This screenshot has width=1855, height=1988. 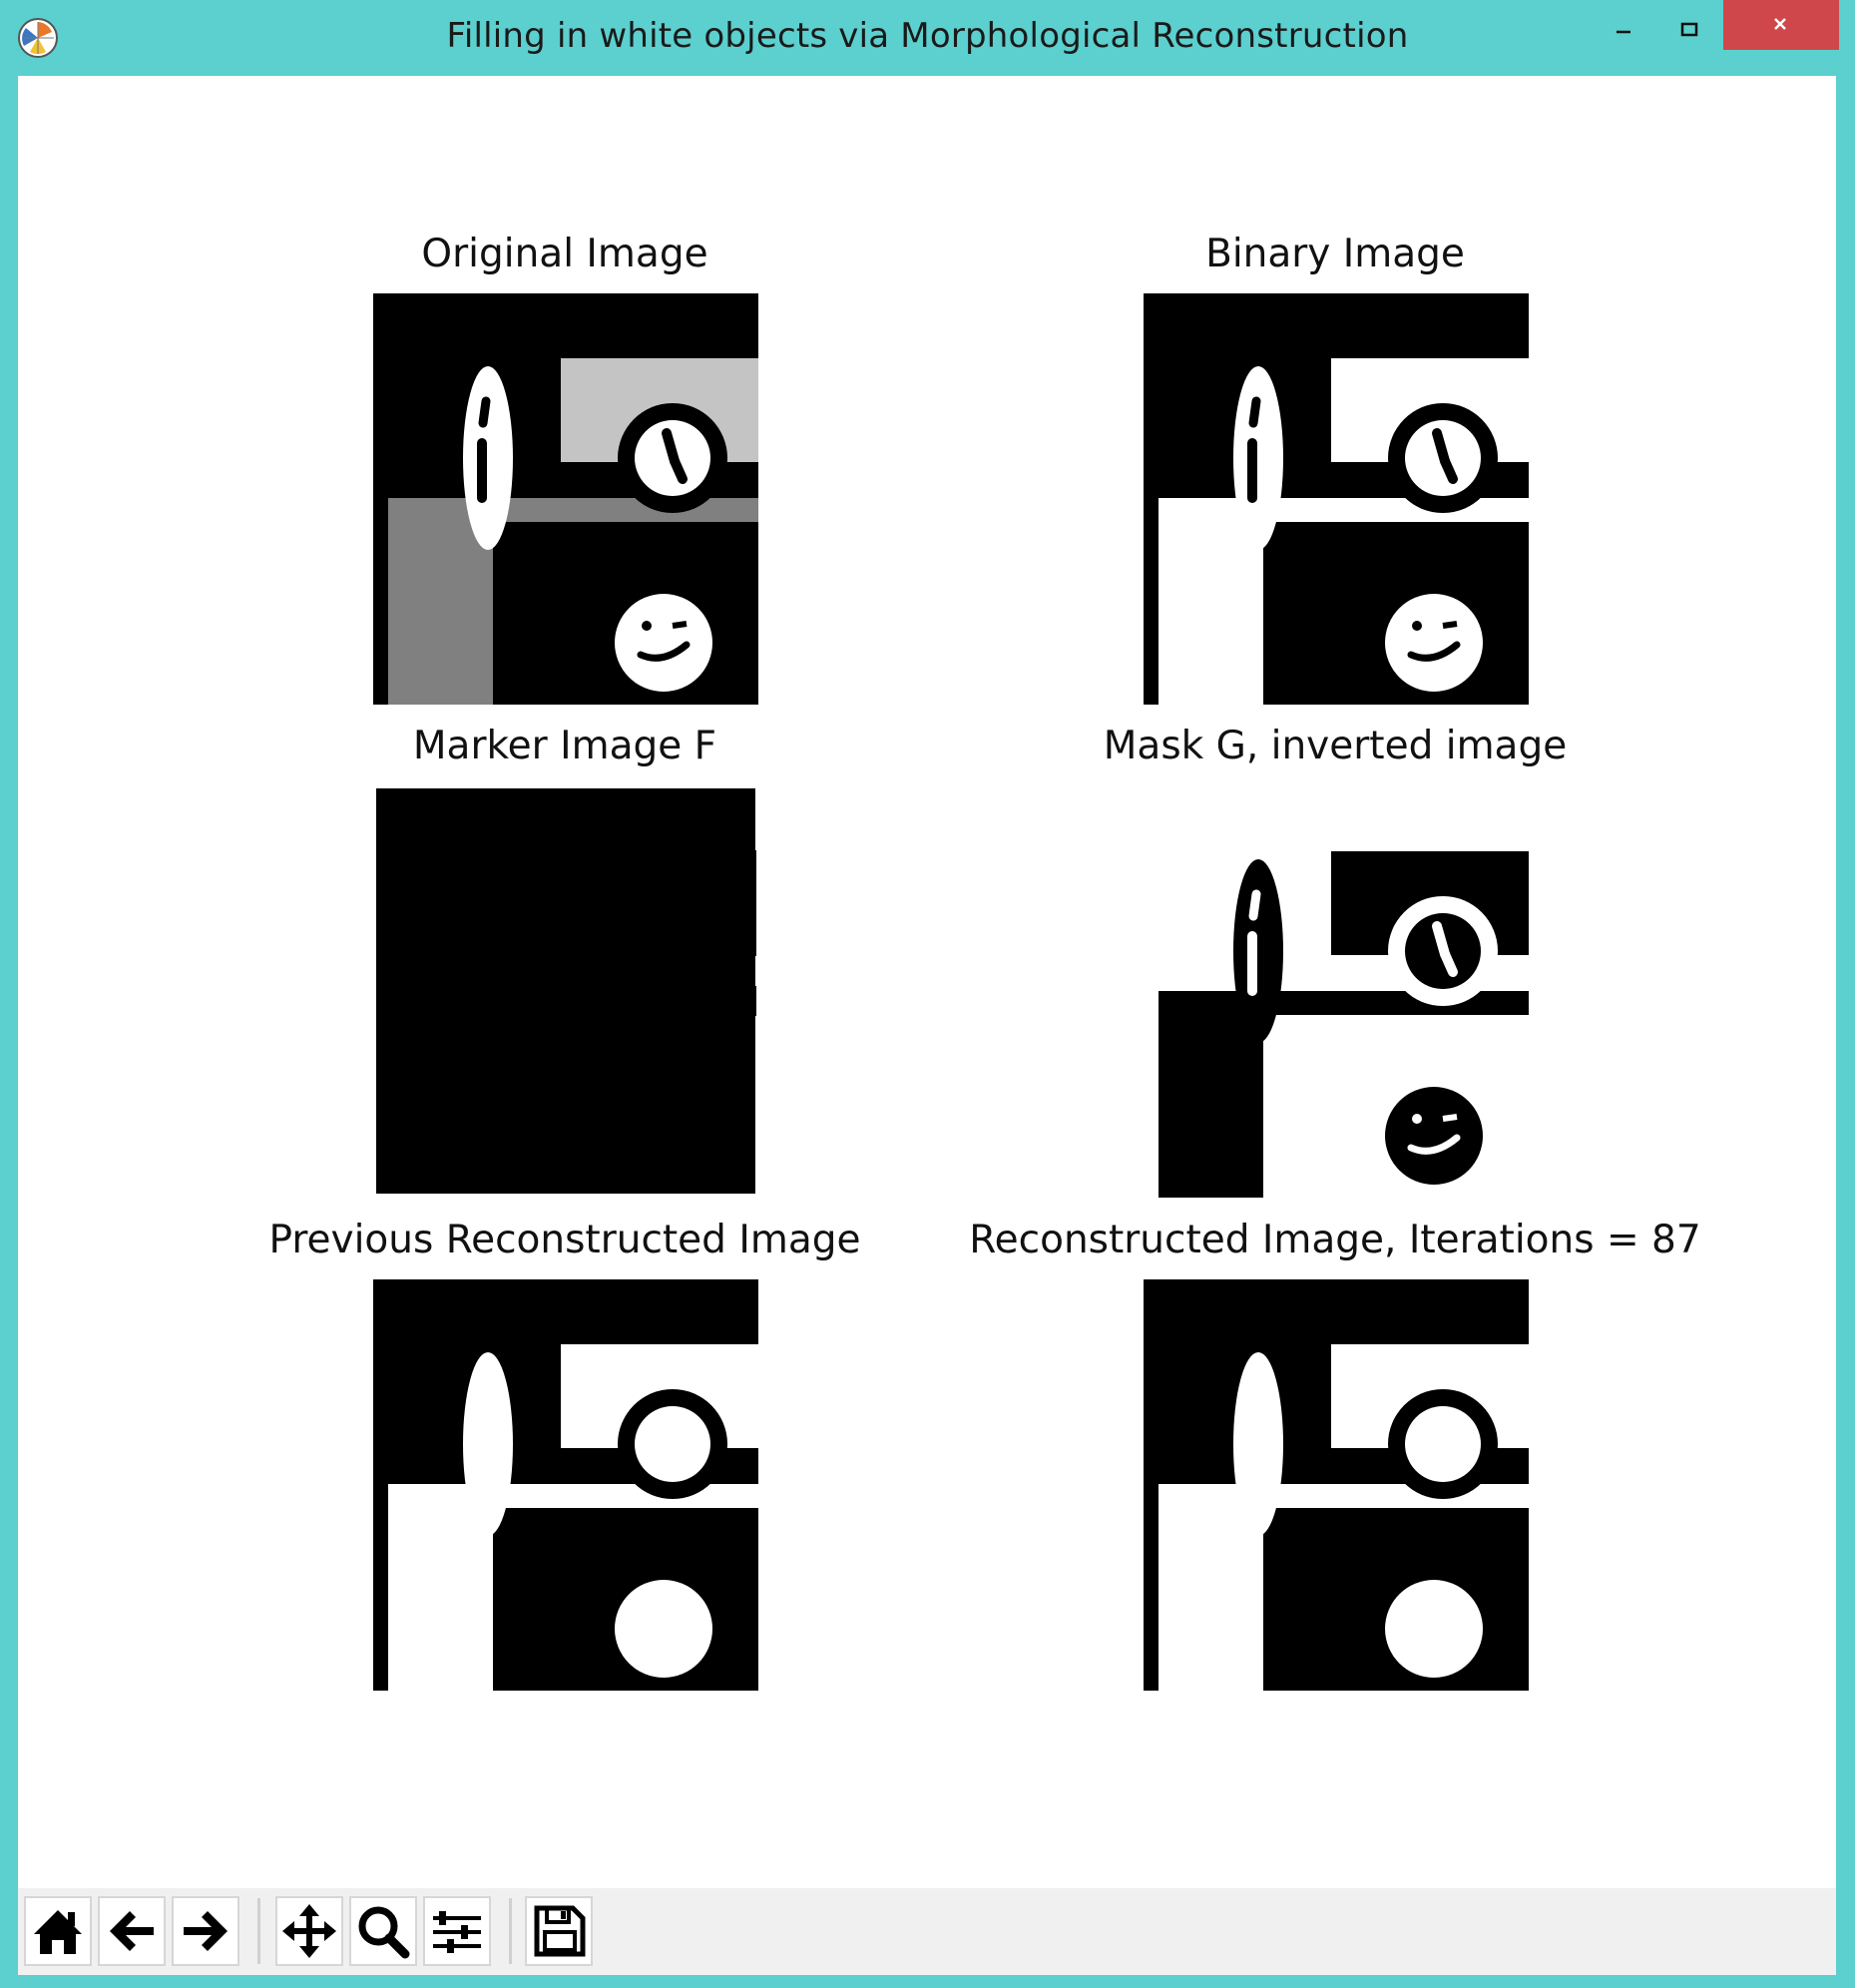 What do you see at coordinates (565, 499) in the screenshot?
I see `original-image-panel` at bounding box center [565, 499].